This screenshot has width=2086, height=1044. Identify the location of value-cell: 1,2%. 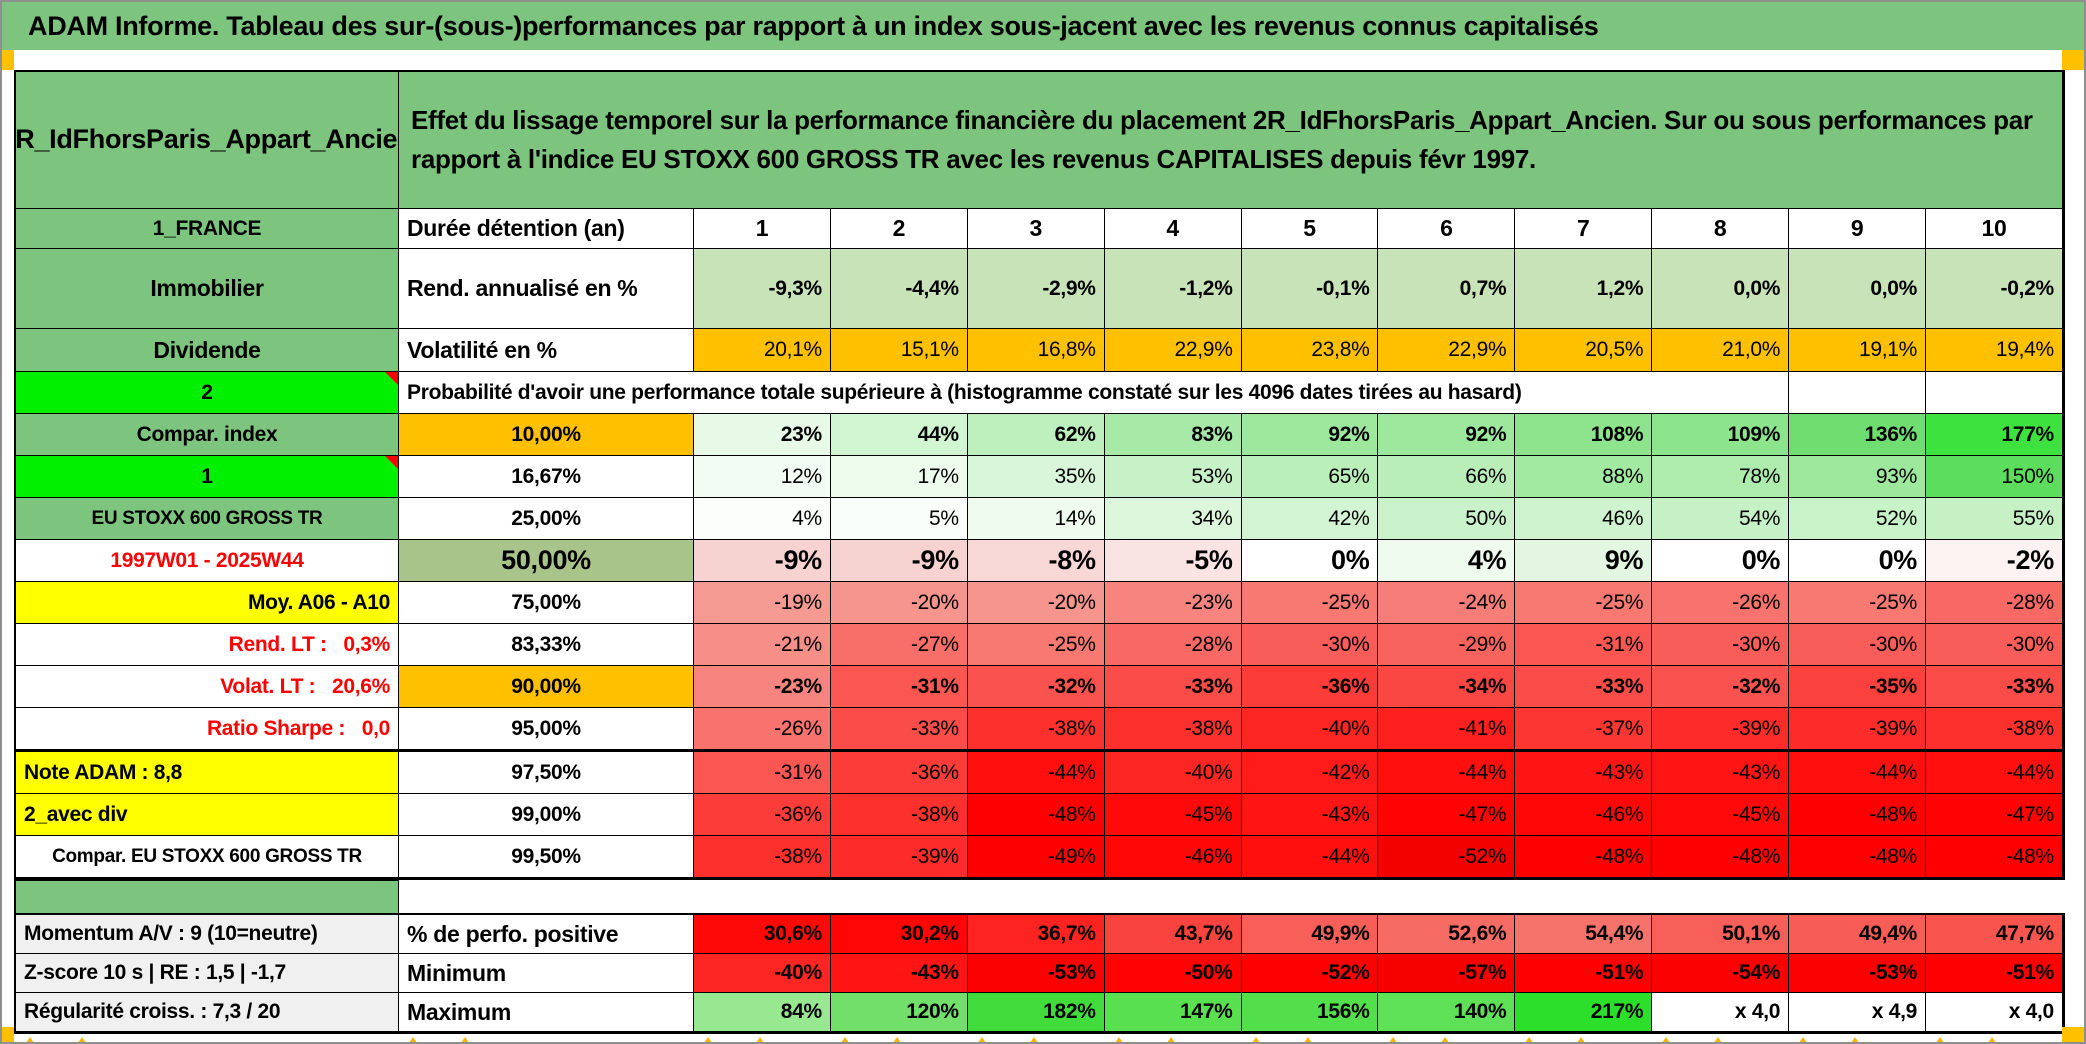
(1584, 289).